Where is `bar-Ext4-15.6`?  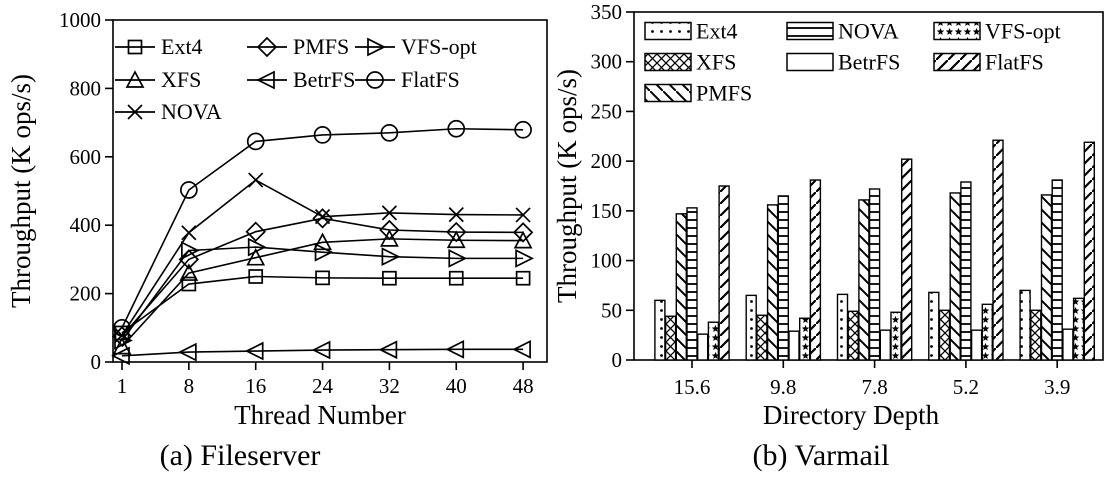 bar-Ext4-15.6 is located at coordinates (660, 330).